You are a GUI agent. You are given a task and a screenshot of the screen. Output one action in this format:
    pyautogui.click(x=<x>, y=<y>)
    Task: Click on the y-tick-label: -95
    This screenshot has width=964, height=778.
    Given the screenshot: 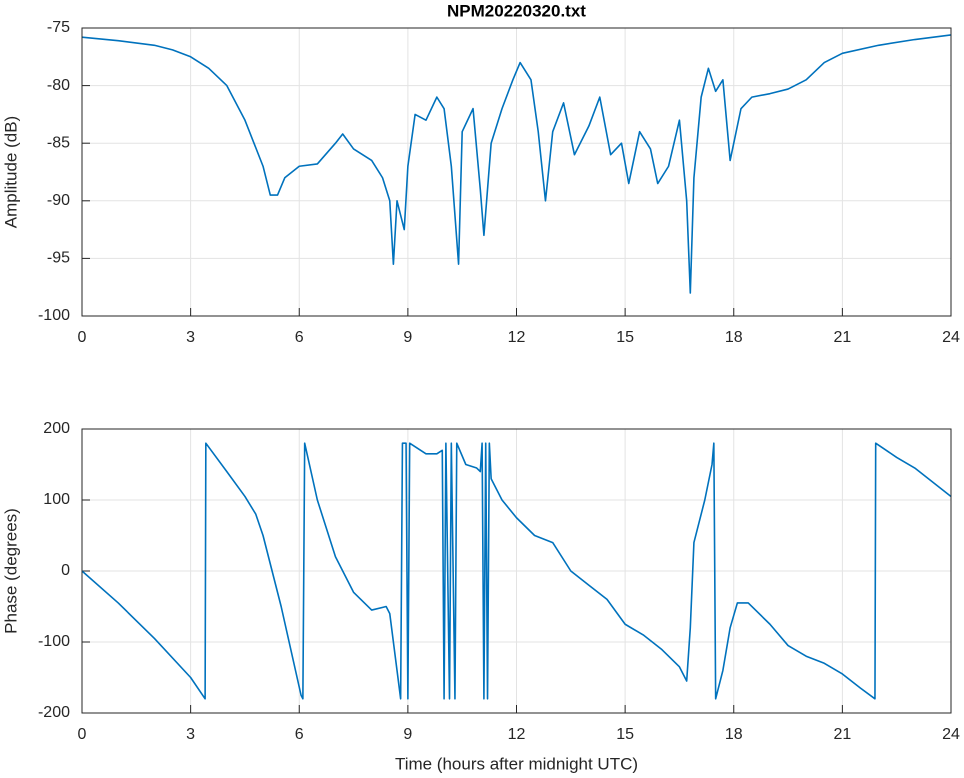 What is the action you would take?
    pyautogui.click(x=58, y=258)
    